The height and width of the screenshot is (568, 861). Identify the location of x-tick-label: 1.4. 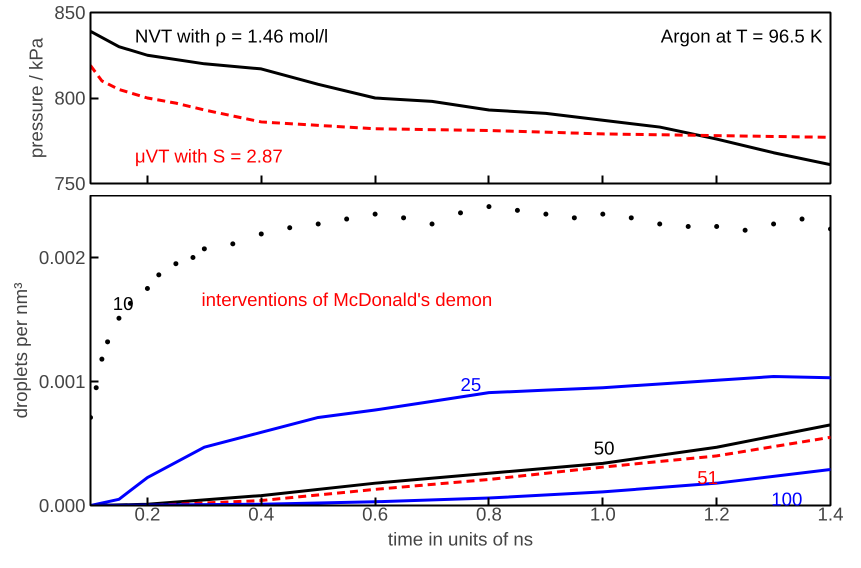
(831, 514).